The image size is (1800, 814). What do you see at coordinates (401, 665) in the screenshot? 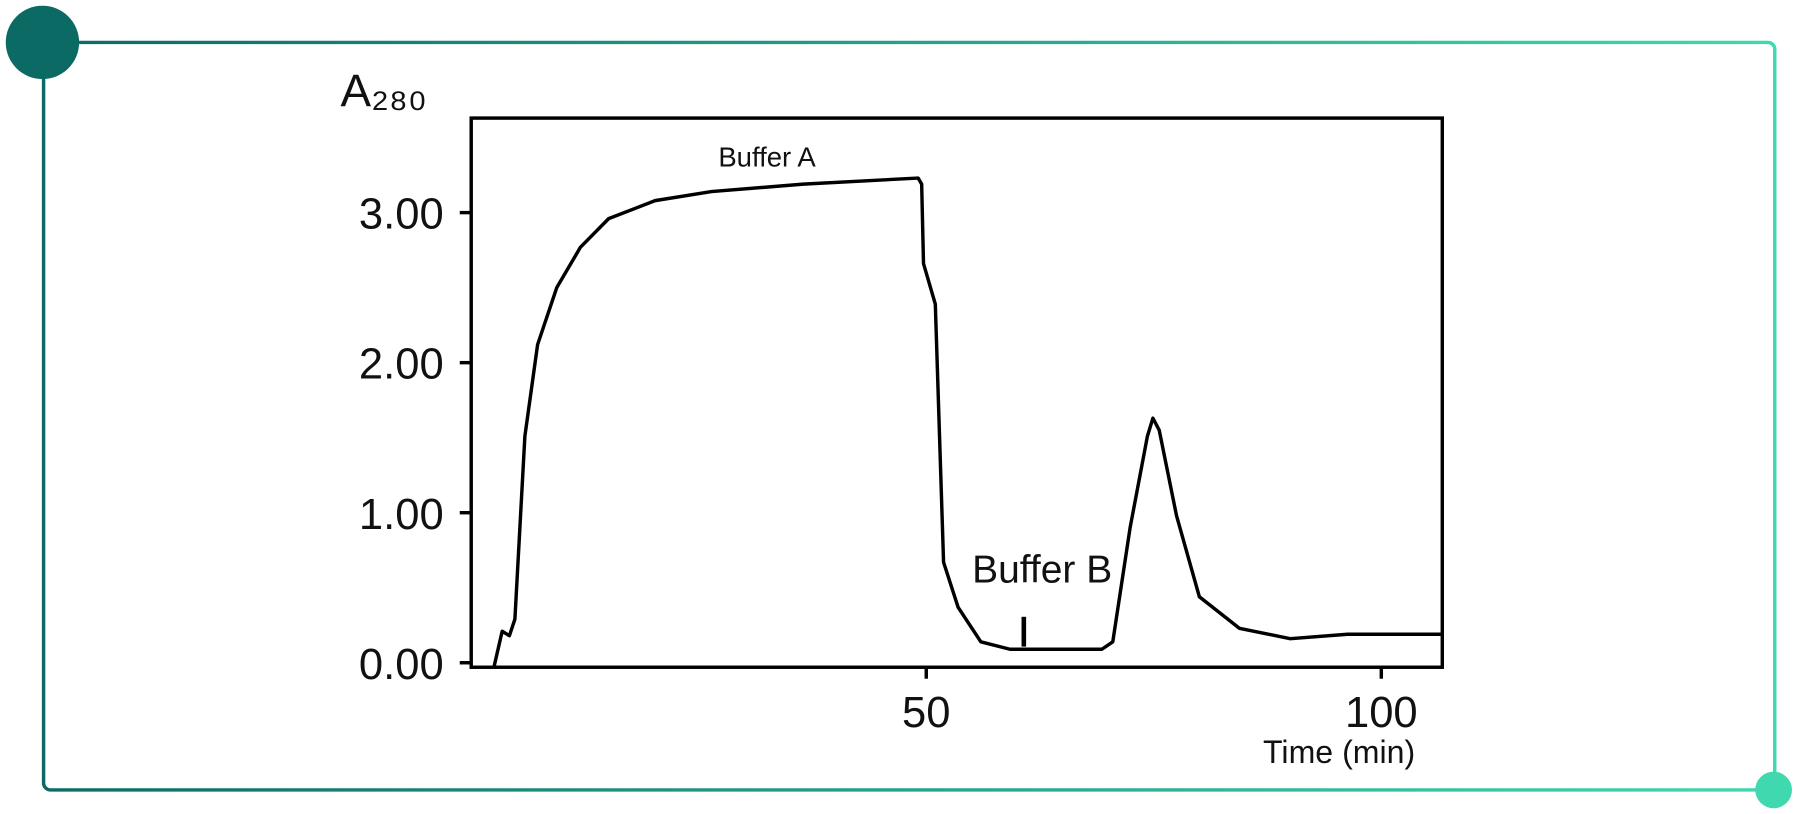
I see `y-tick-label: 0.00` at bounding box center [401, 665].